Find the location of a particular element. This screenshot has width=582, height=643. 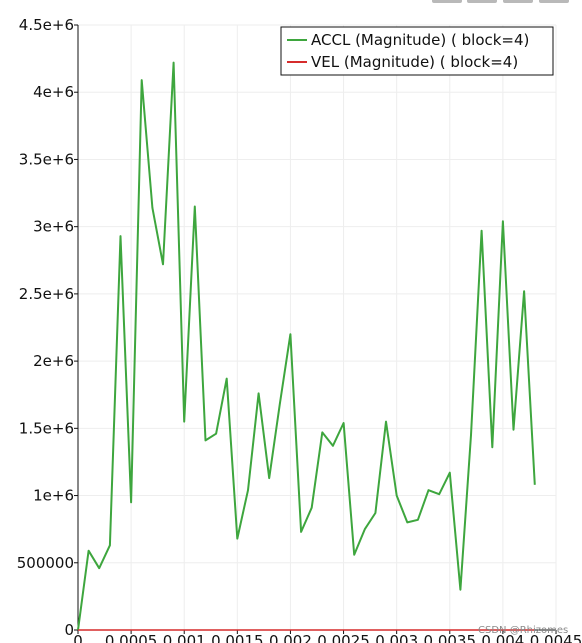

x-tick-label-7: 0.0035 is located at coordinates (450, 637).